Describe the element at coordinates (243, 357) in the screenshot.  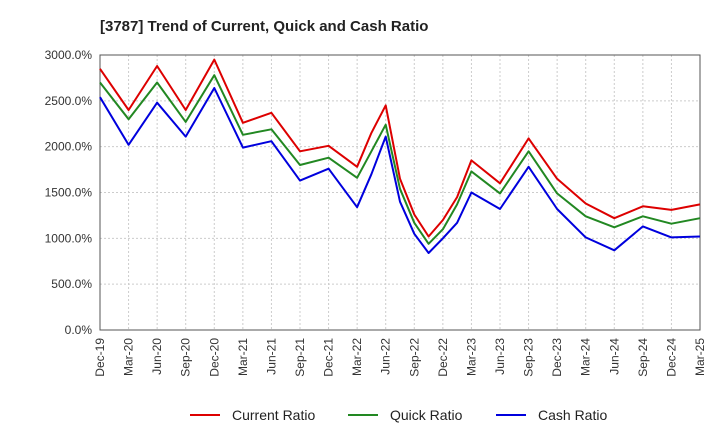
I see `x-tick-label: Mar-21` at that location.